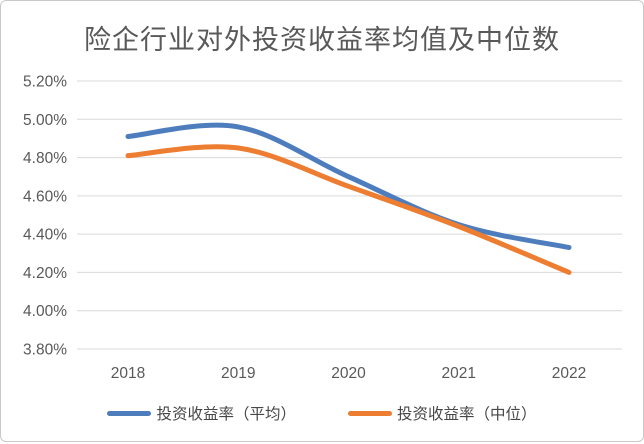  What do you see at coordinates (348, 373) in the screenshot?
I see `x-tick-label: 2020` at bounding box center [348, 373].